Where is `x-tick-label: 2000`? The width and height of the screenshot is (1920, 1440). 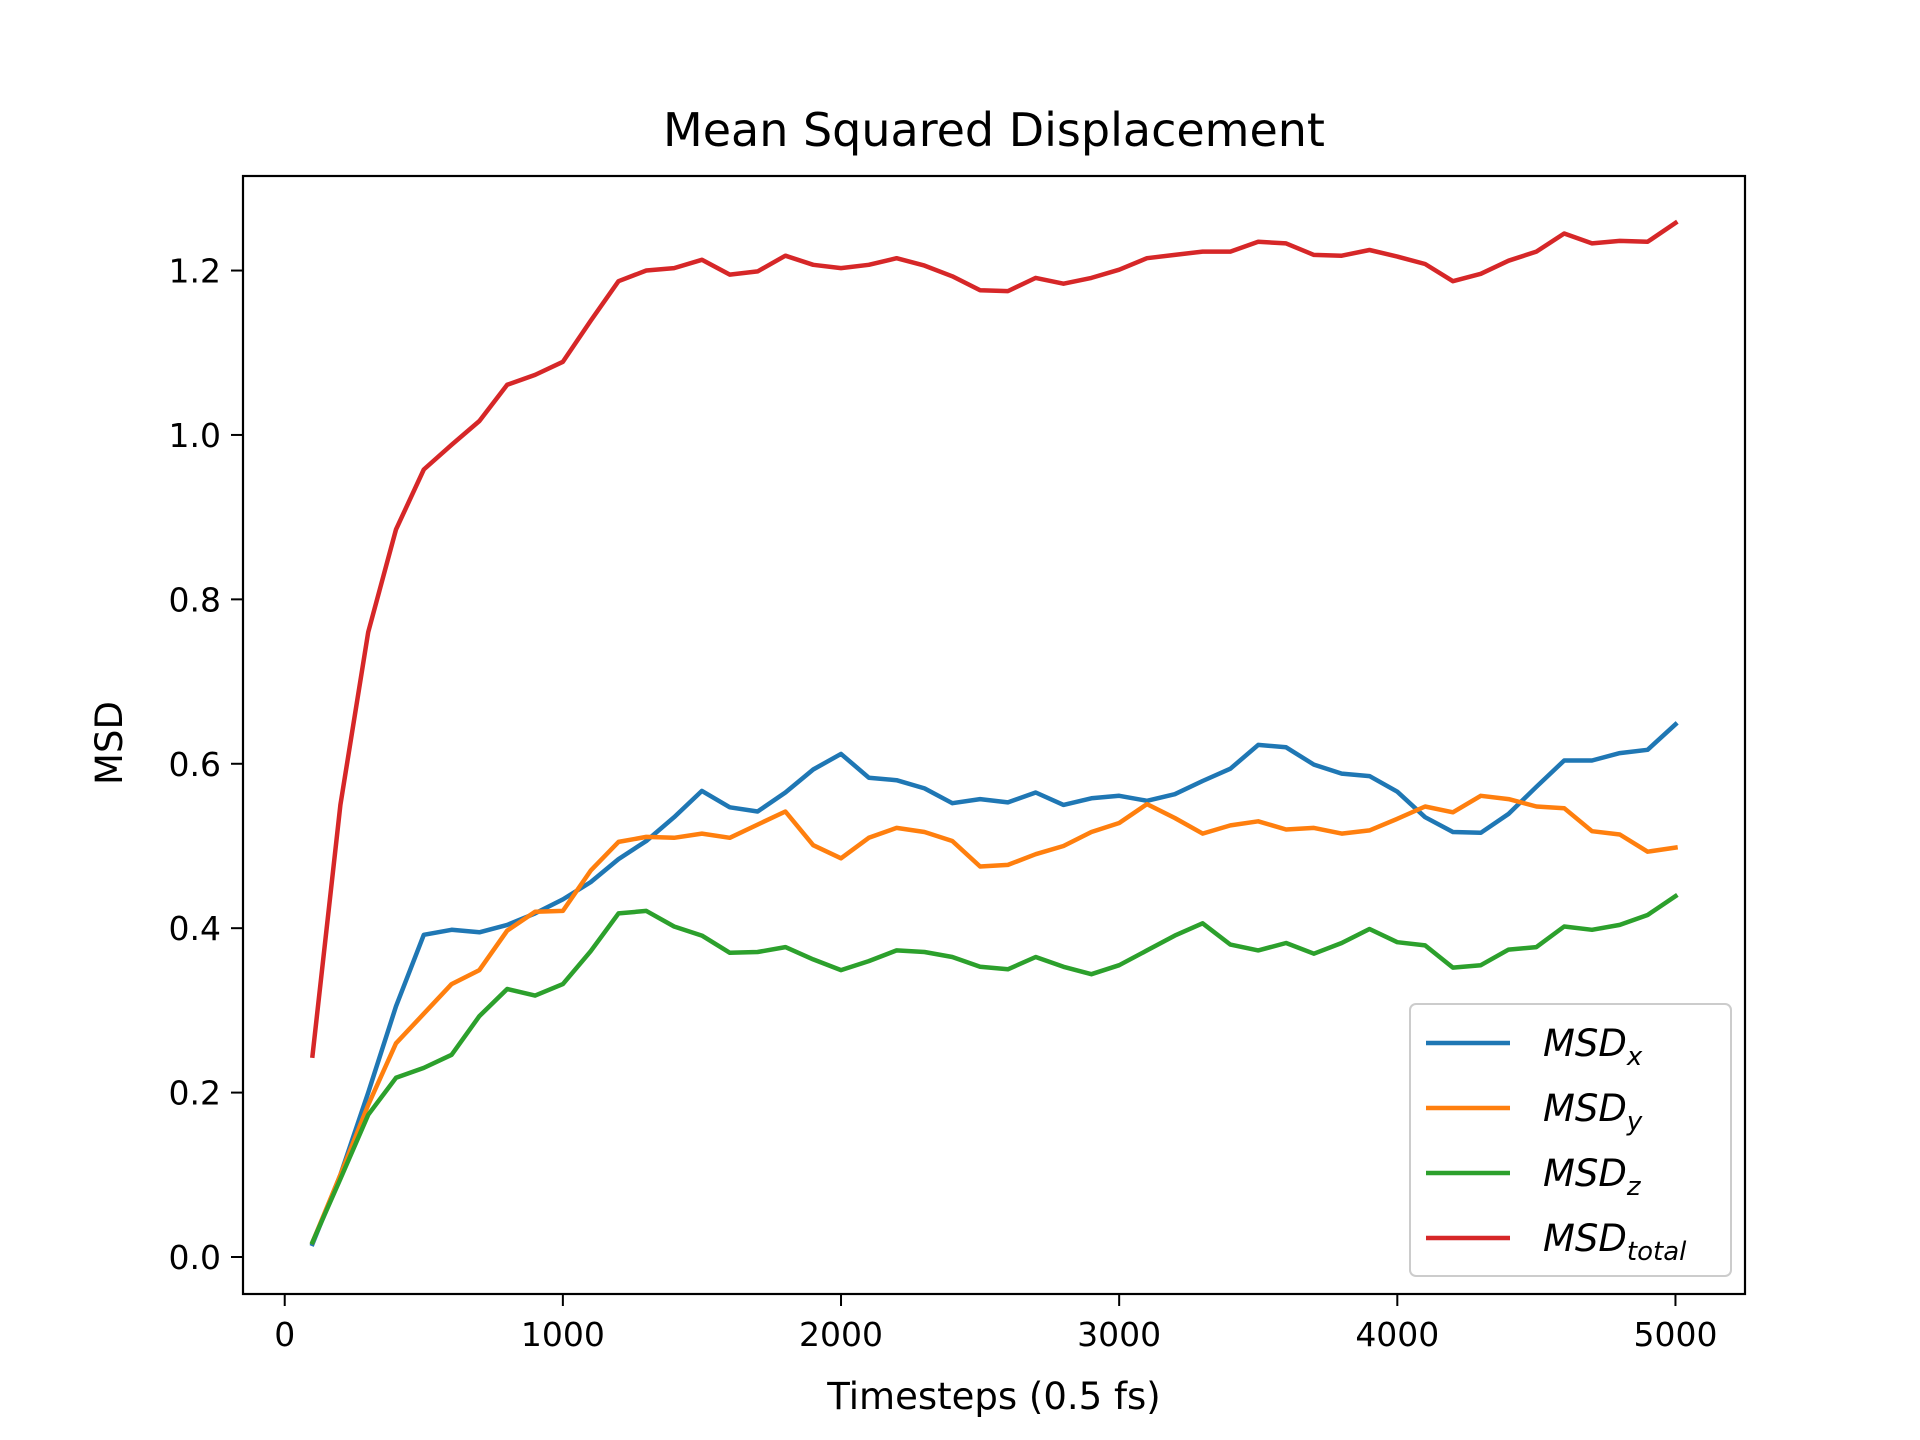 x-tick-label: 2000 is located at coordinates (841, 1334).